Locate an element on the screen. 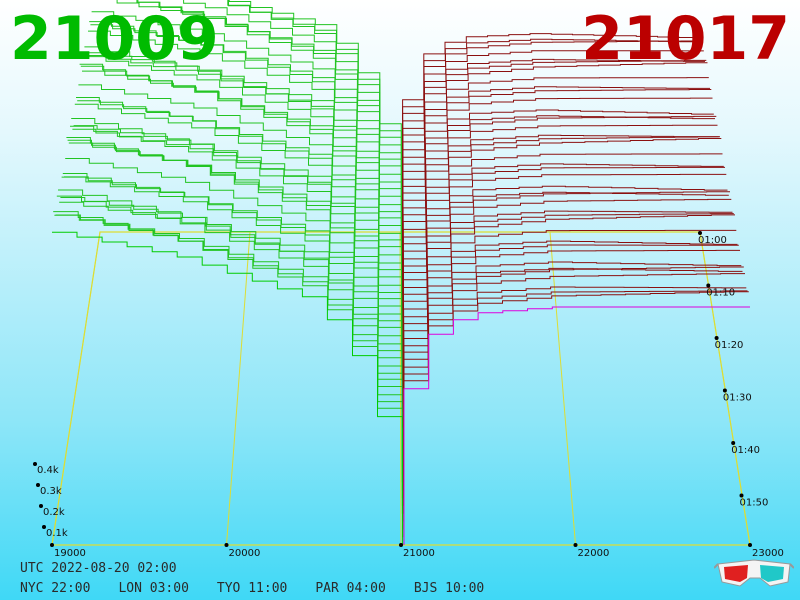 The image size is (800, 600). bid-price: 21009 is located at coordinates (114, 39).